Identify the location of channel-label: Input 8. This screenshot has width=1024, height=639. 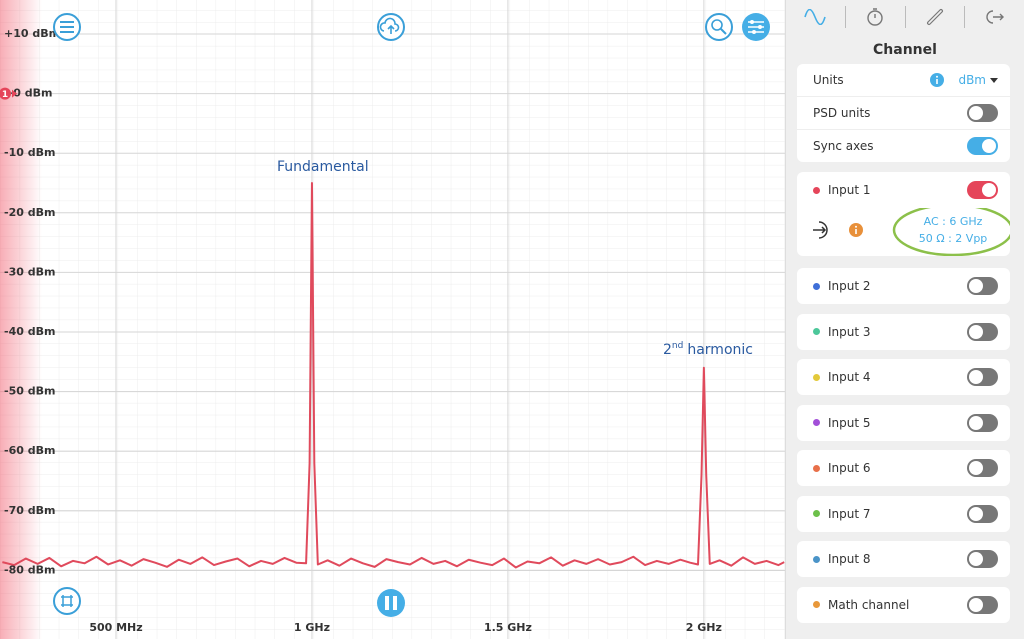
(842, 559).